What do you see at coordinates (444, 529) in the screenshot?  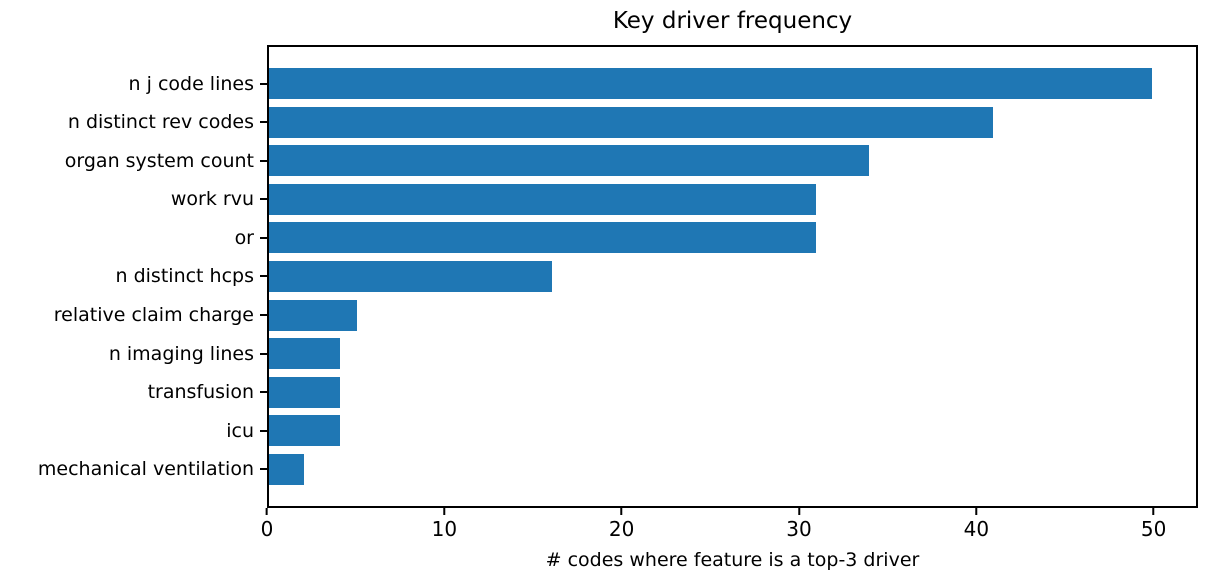 I see `x-tick-label: 10` at bounding box center [444, 529].